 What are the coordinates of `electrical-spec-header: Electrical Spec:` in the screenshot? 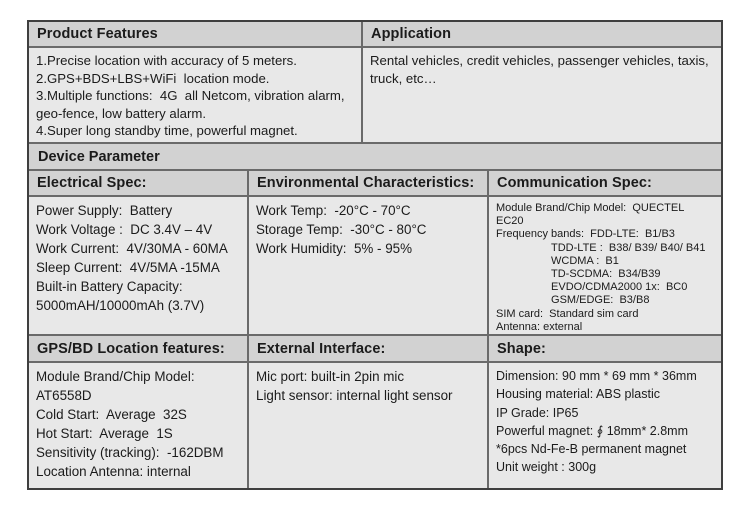 It's located at (139, 183).